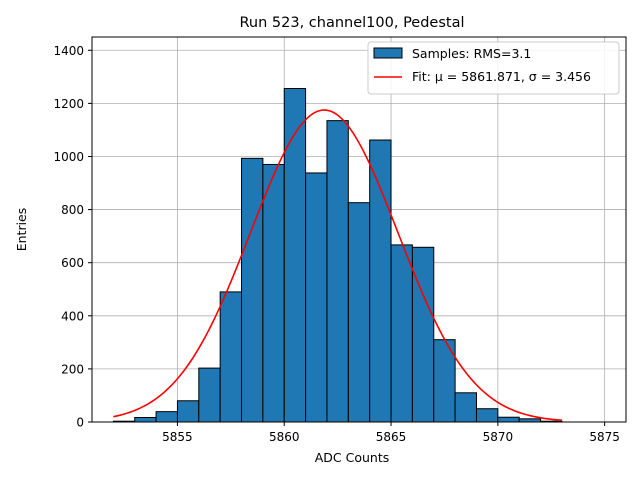  Describe the element at coordinates (72, 237) in the screenshot. I see `y-axis-ticks: 0 200 400 600 800 1000 1200 1400` at that location.